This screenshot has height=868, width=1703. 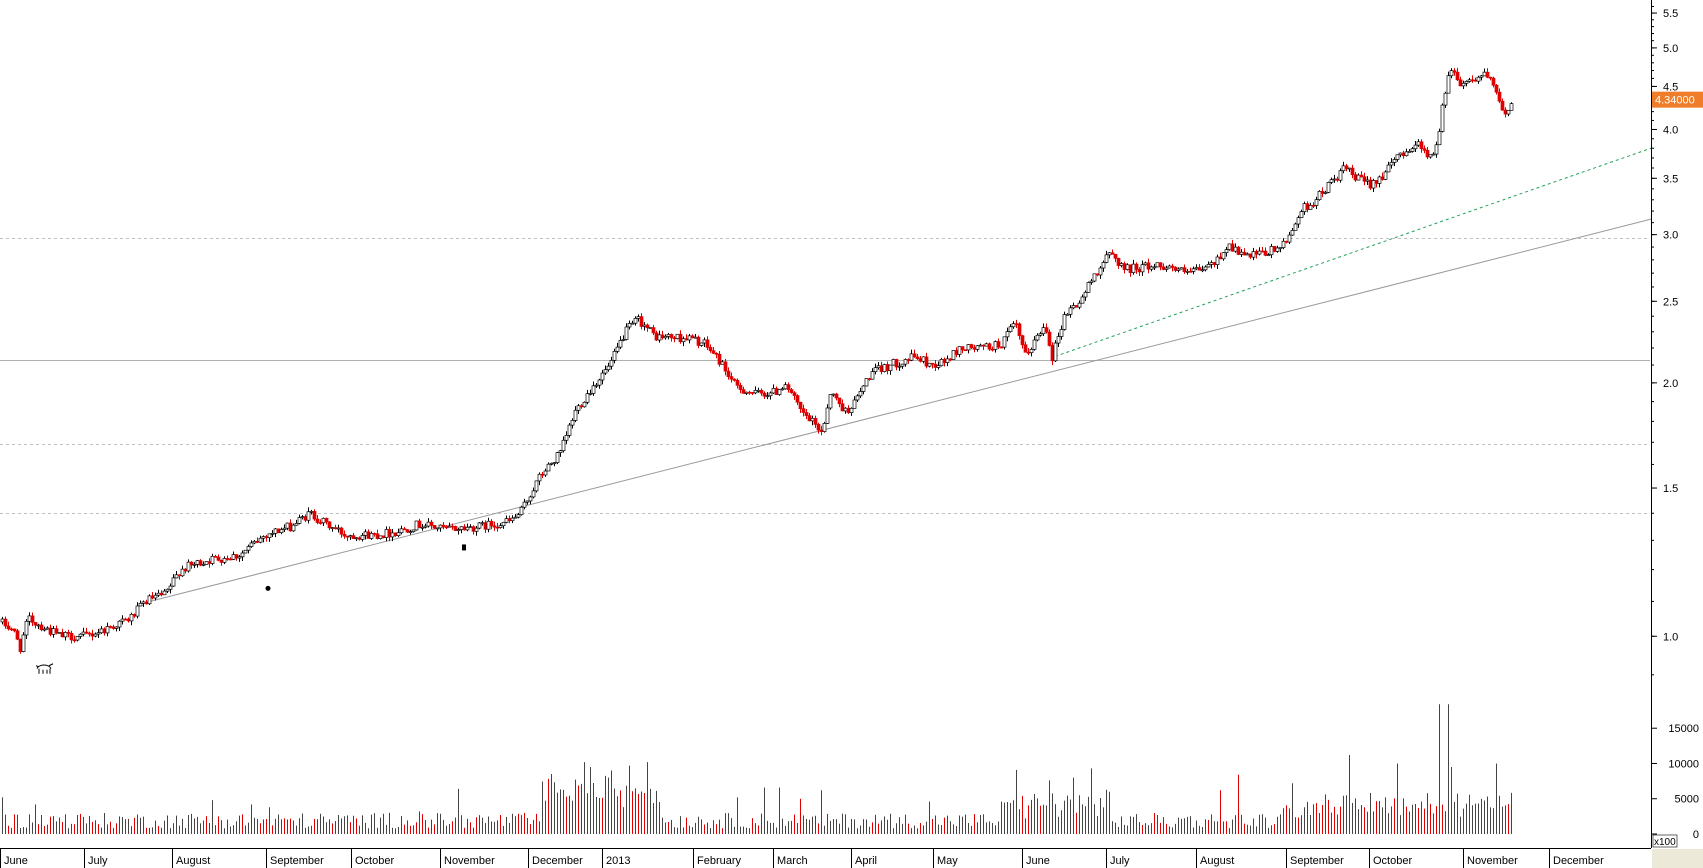 What do you see at coordinates (1670, 49) in the screenshot?
I see `price-tick-label: 5.0` at bounding box center [1670, 49].